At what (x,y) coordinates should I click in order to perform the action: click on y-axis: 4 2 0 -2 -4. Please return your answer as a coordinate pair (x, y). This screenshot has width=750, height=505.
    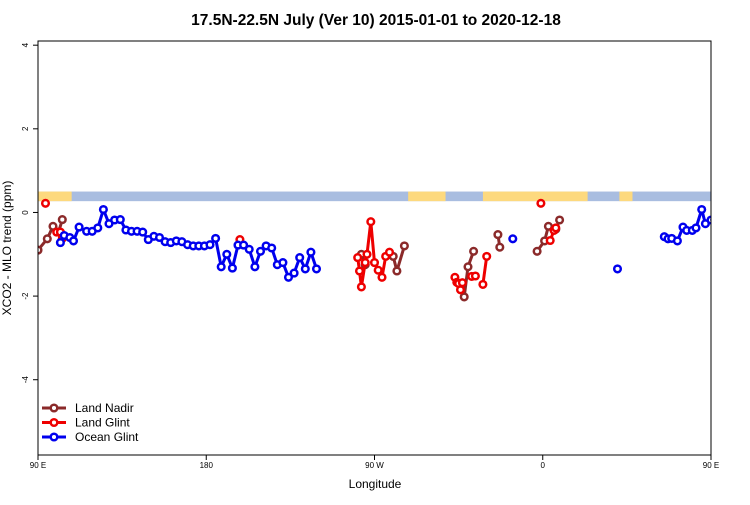
    Looking at the image, I should click on (29, 212).